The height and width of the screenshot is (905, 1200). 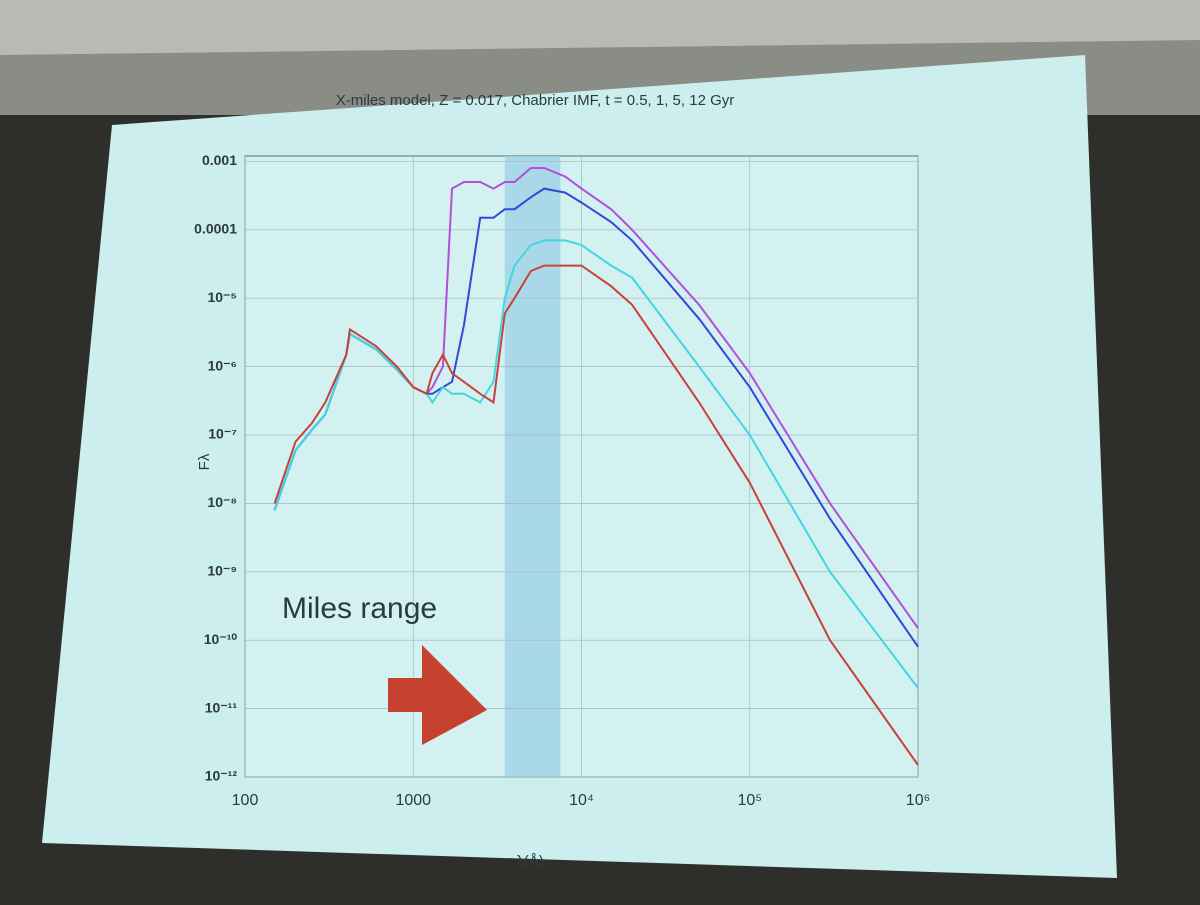 What do you see at coordinates (600, 27) in the screenshot?
I see `ceiling` at bounding box center [600, 27].